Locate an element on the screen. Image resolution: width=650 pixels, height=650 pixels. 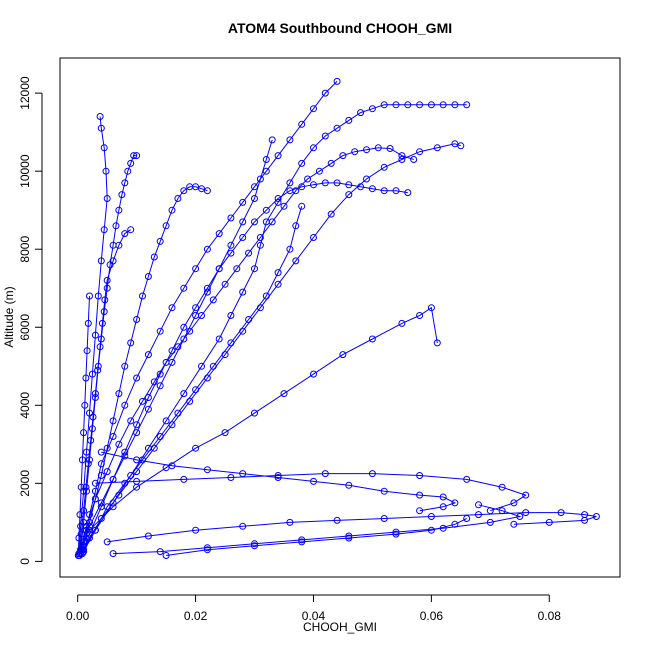
y-tick-label: 10000 is located at coordinates (25, 171).